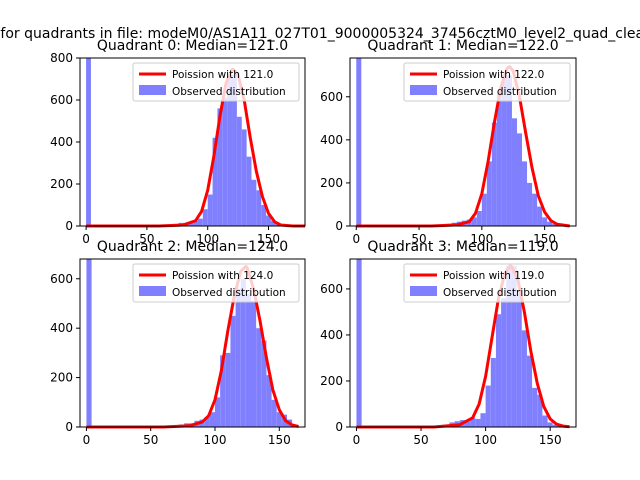  What do you see at coordinates (61, 58) in the screenshot?
I see `y-tick-label: 800` at bounding box center [61, 58].